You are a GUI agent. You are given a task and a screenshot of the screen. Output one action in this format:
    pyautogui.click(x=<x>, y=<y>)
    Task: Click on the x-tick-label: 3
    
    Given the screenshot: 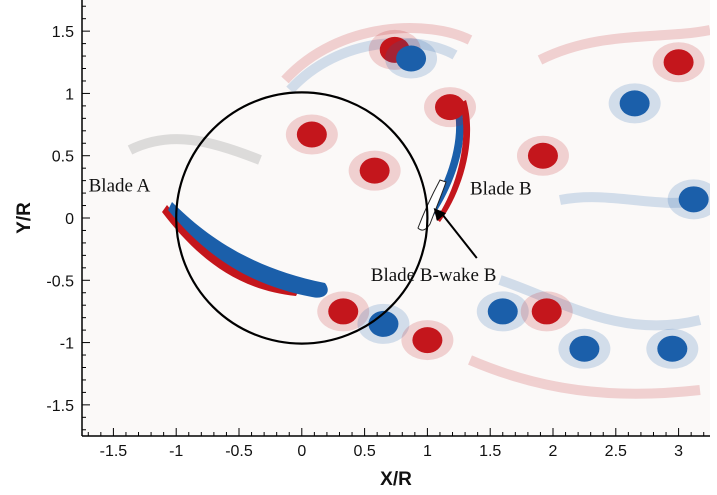 What is the action you would take?
    pyautogui.click(x=678, y=451)
    